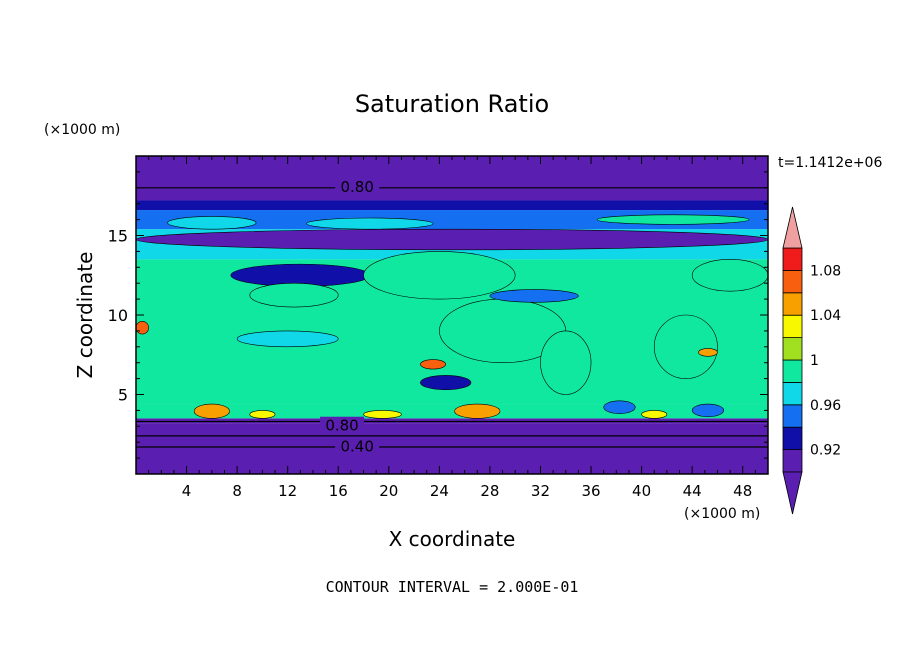 The height and width of the screenshot is (654, 904). What do you see at coordinates (118, 236) in the screenshot?
I see `y-tick-label: 15` at bounding box center [118, 236].